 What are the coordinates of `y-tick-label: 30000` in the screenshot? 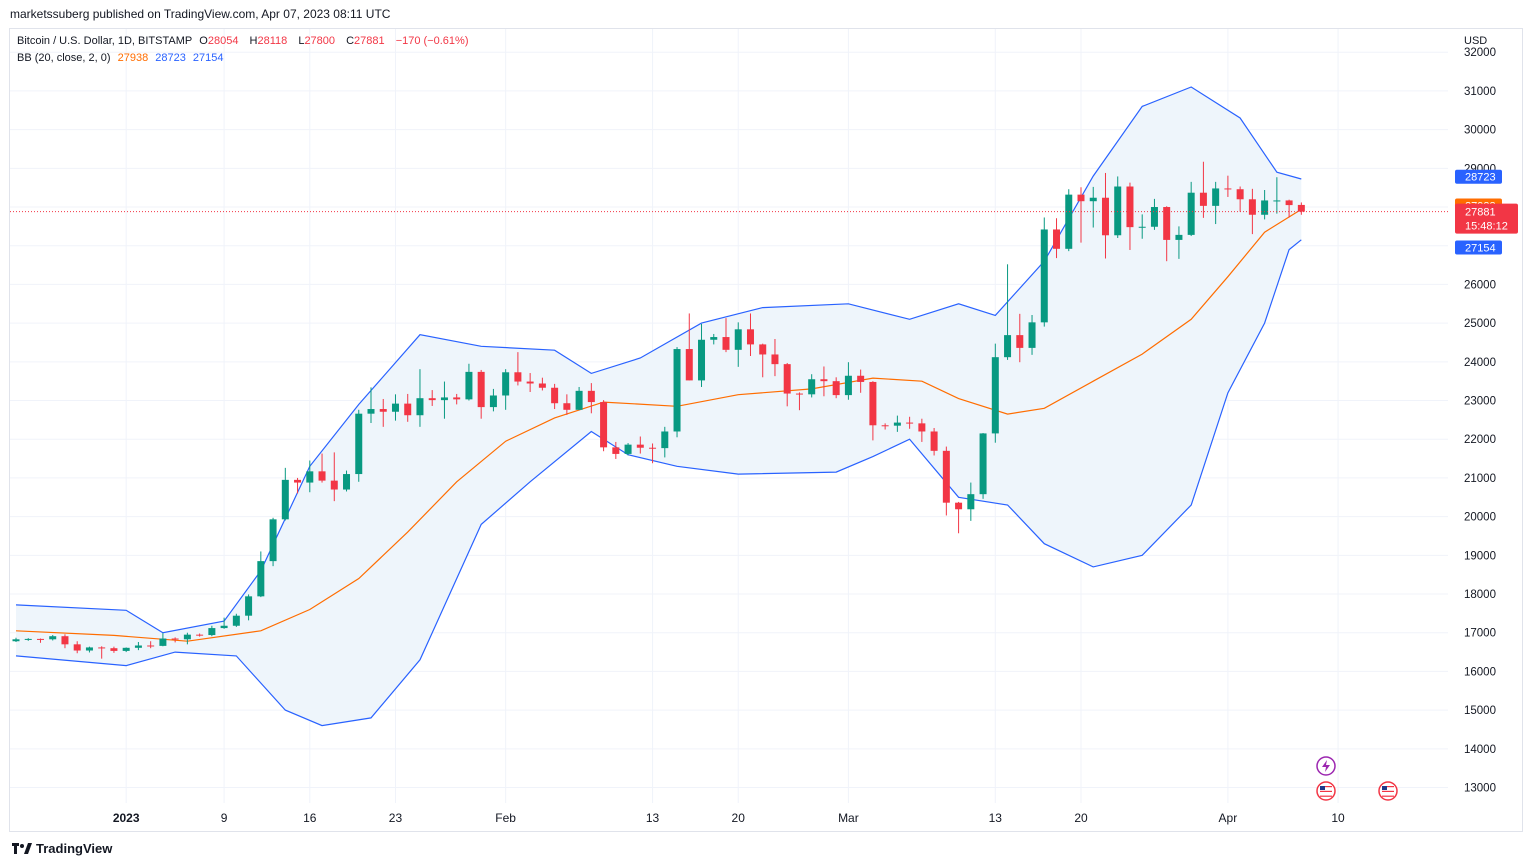 It's located at (1480, 131).